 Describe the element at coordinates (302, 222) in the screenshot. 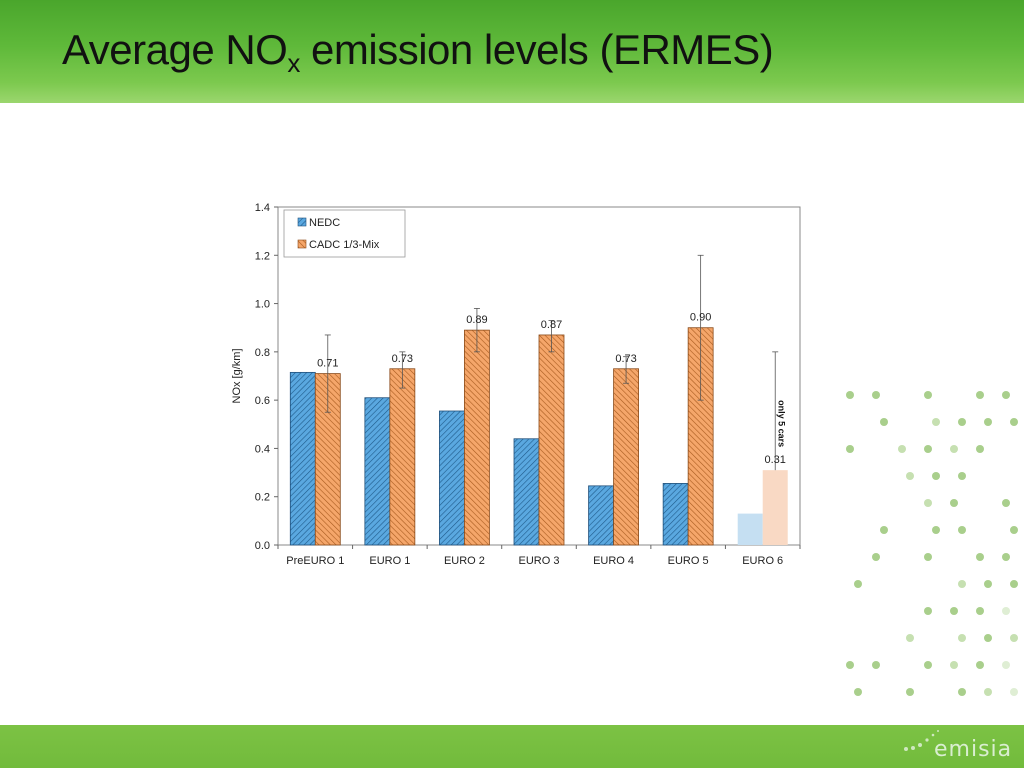

I see `legend-swatch-nedc` at that location.